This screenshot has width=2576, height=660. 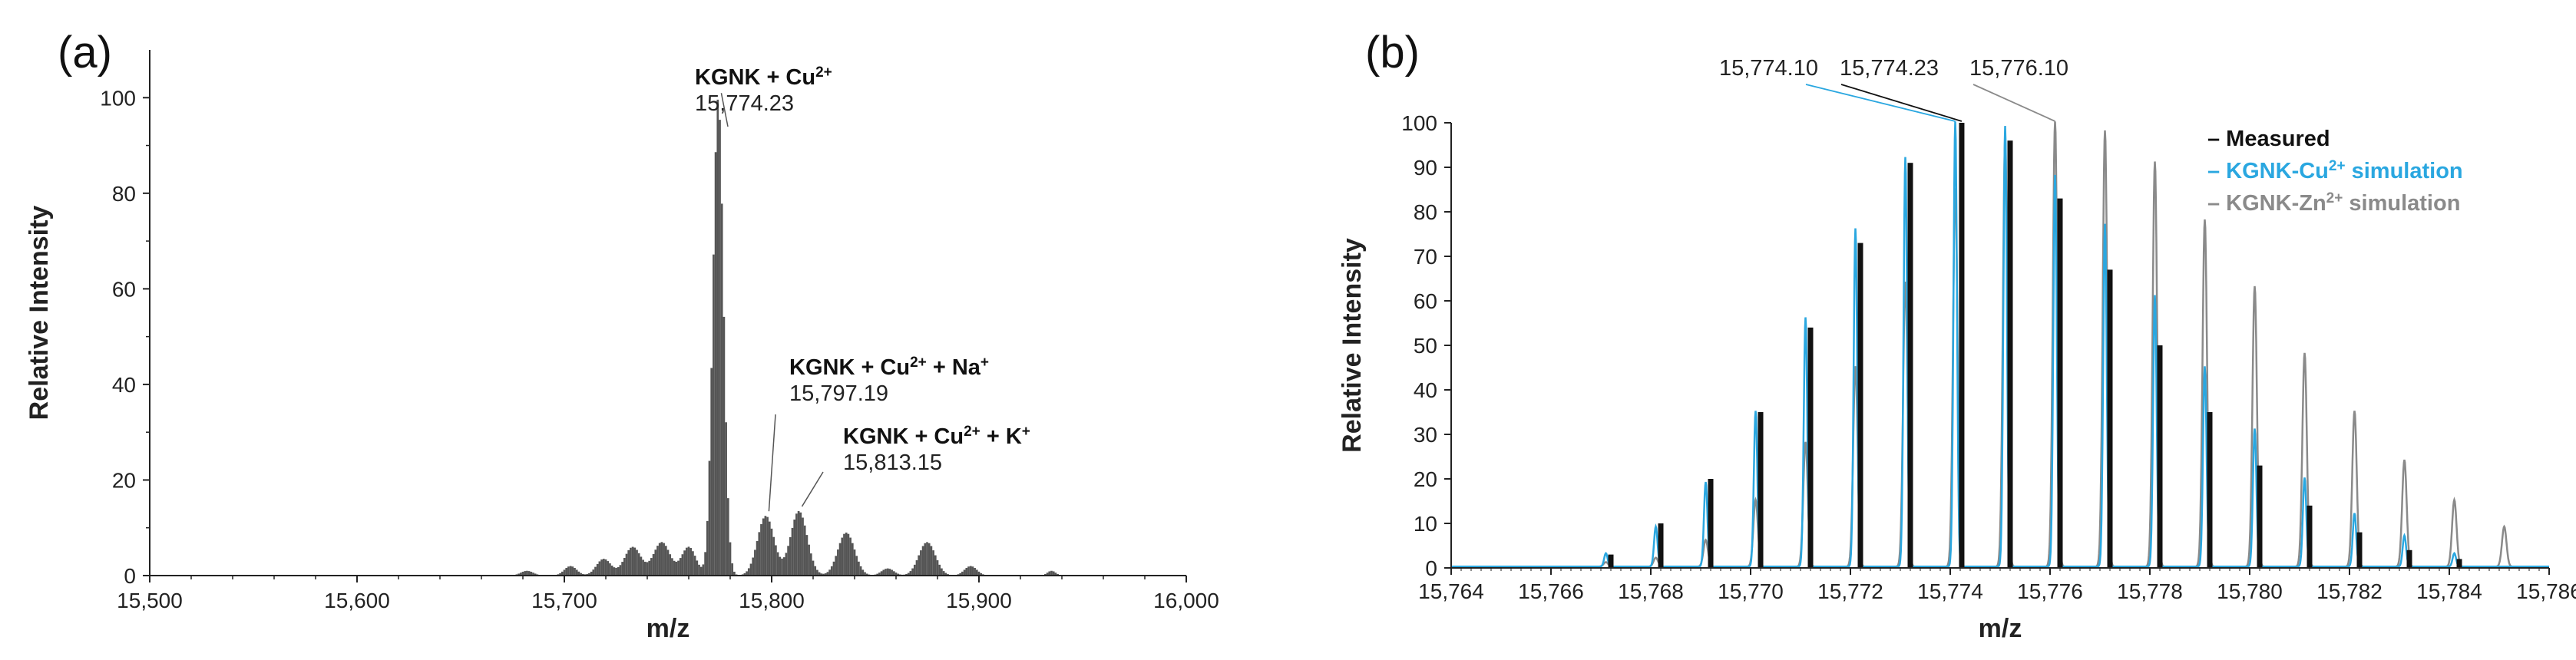 What do you see at coordinates (150, 600) in the screenshot?
I see `x-tick-label: 15,500` at bounding box center [150, 600].